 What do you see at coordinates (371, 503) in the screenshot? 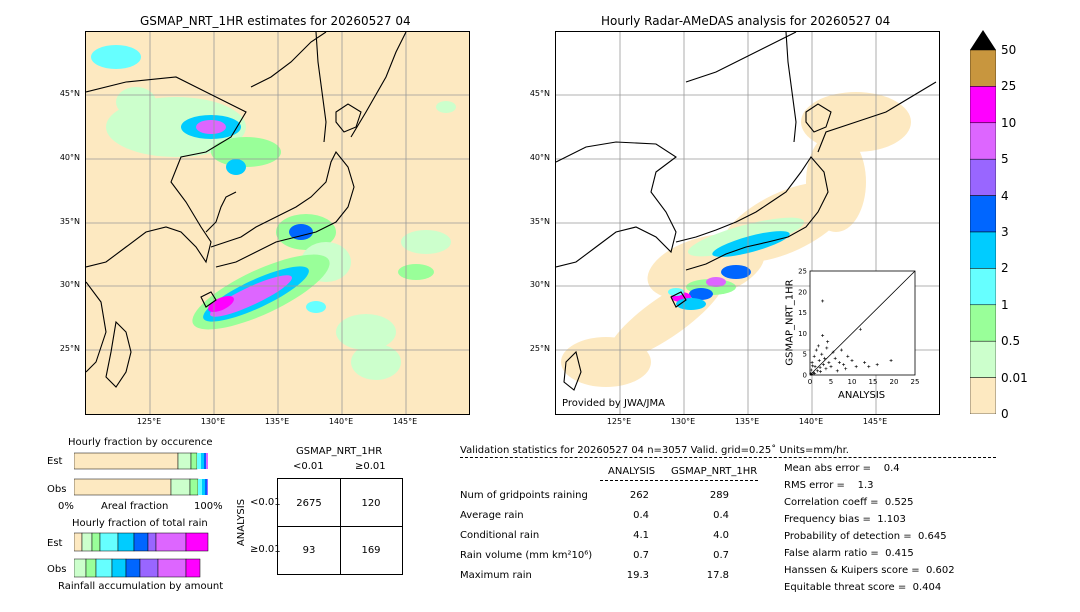
I see `contingency-b: 120` at bounding box center [371, 503].